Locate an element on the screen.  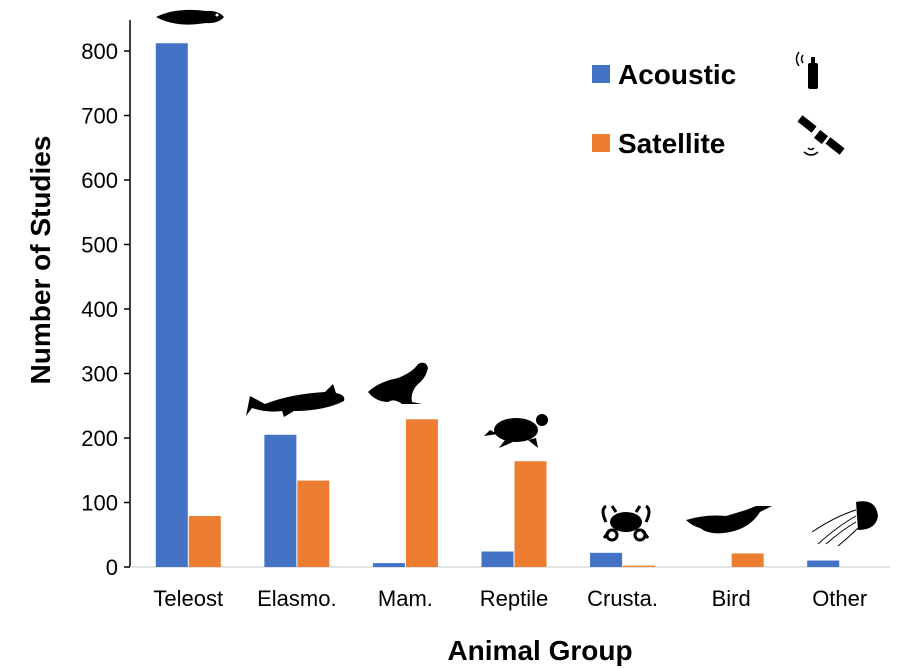
y-ticks: 0 100 200 300 400 500 600 700 800 is located at coordinates (105, 309).